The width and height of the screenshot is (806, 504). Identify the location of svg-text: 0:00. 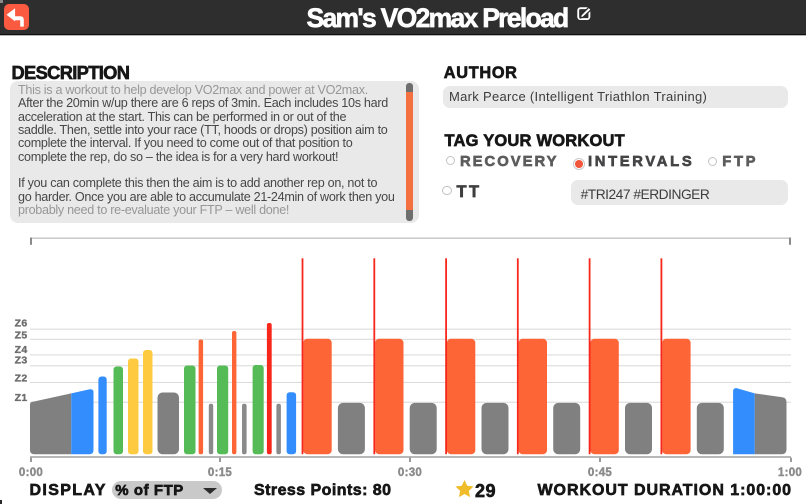
(31, 473).